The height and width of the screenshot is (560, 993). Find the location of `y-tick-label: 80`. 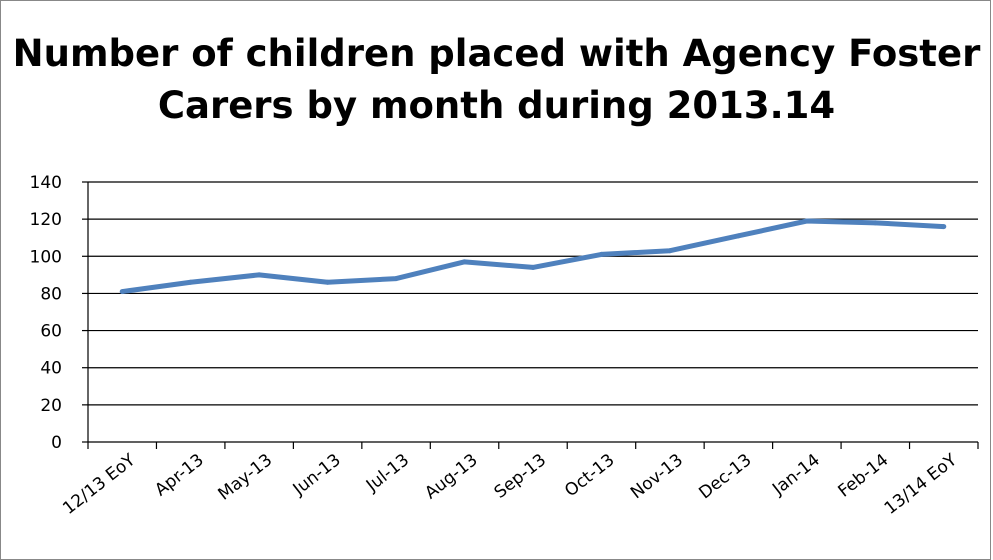

y-tick-label: 80 is located at coordinates (51, 294).